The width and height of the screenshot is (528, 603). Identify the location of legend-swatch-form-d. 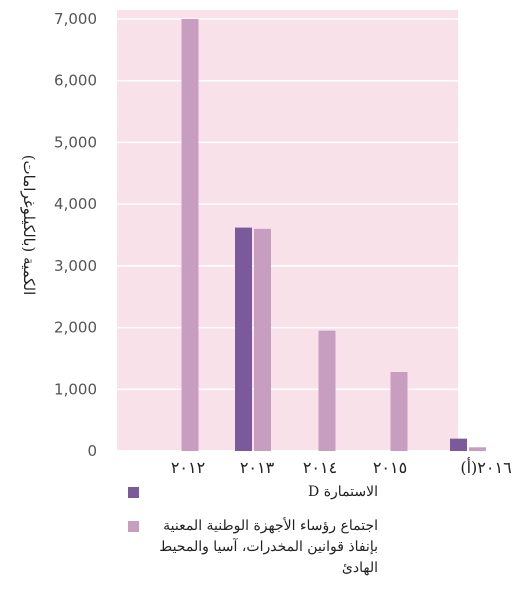
(133, 492).